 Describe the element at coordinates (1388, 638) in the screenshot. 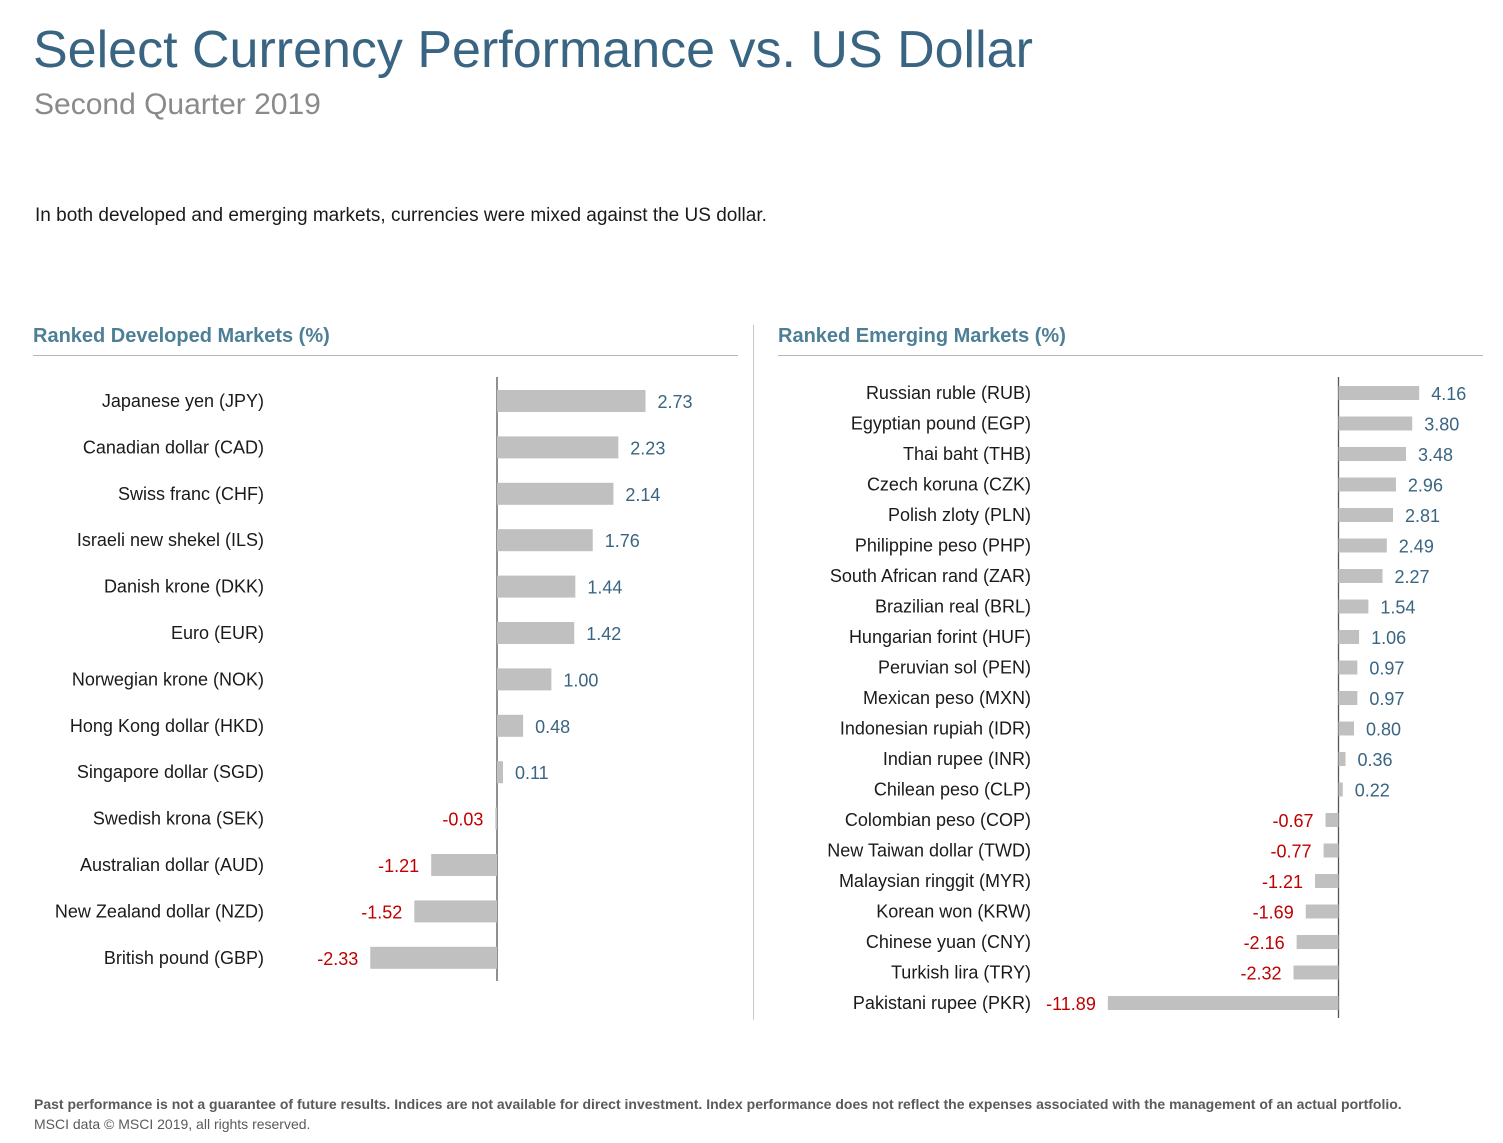

I see `value-label-hungarian-forint-huf: 1.06` at that location.